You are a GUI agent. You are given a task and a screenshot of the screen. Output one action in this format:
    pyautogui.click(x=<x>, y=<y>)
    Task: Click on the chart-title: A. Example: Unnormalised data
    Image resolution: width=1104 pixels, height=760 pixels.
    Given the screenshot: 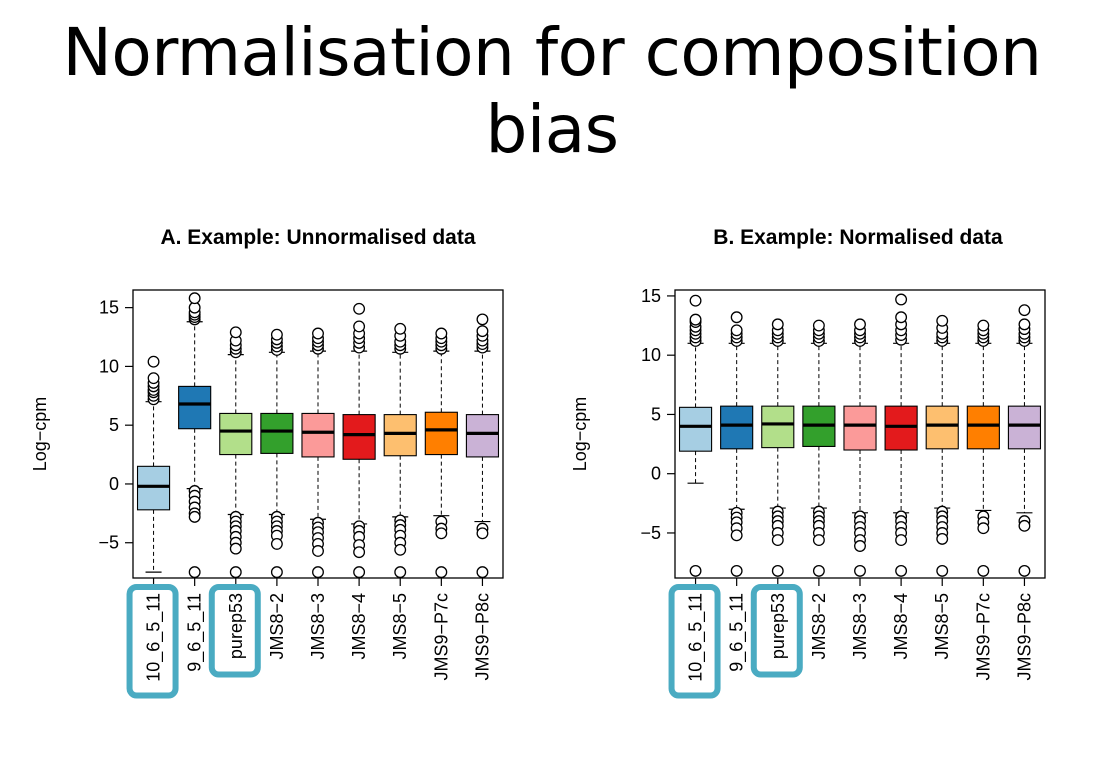 What is the action you would take?
    pyautogui.click(x=317, y=237)
    